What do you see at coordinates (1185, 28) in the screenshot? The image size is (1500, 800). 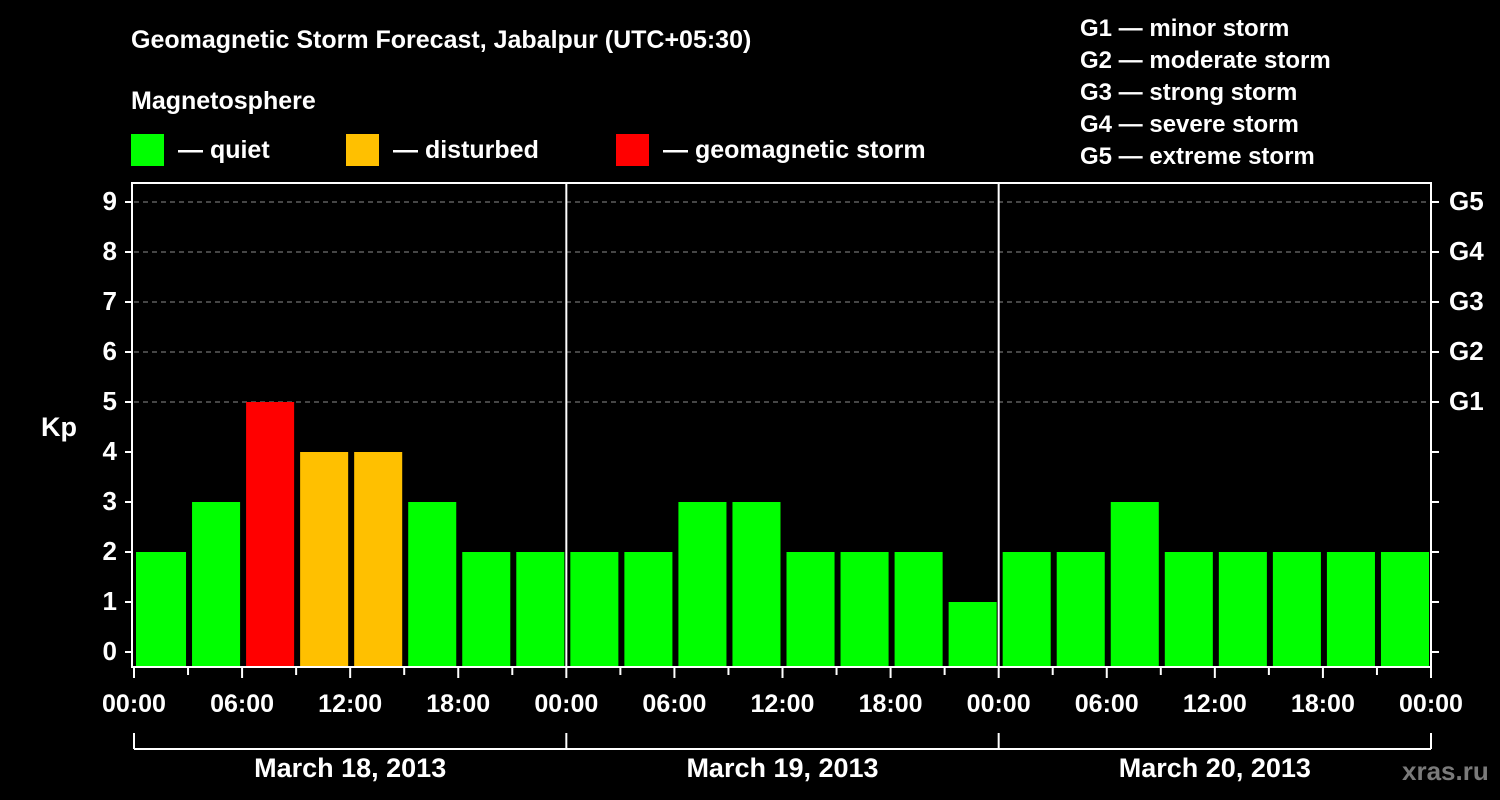 I see `storm-scale-g1: G1 — minor storm` at bounding box center [1185, 28].